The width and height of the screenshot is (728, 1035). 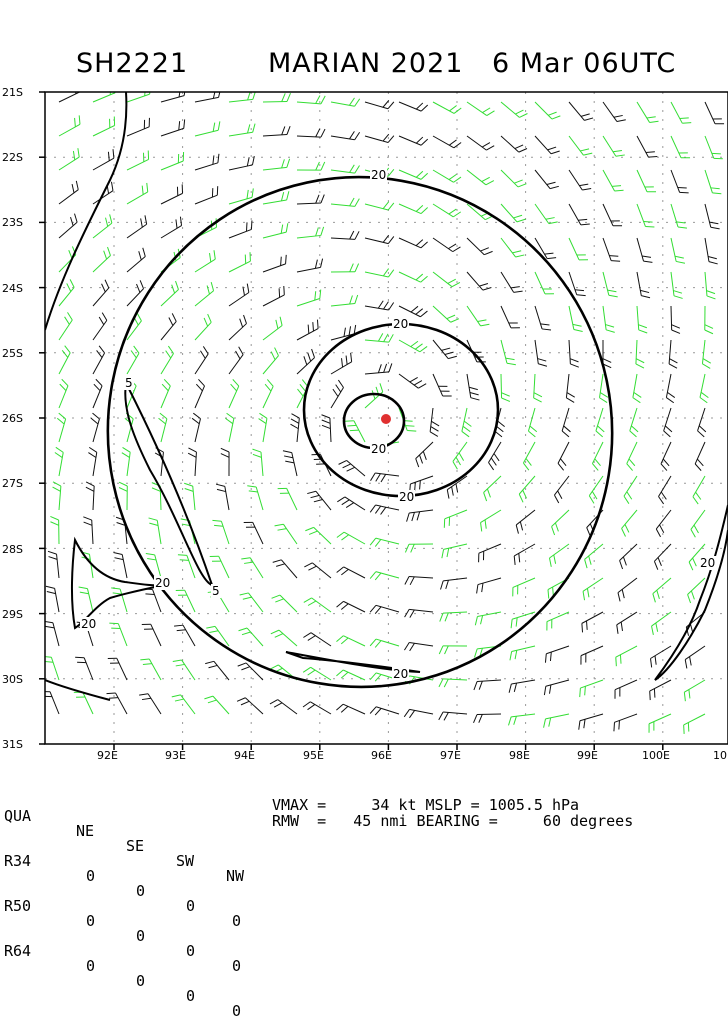 What do you see at coordinates (88, 624) in the screenshot?
I see `contour-label-land-west-b: 20` at bounding box center [88, 624].